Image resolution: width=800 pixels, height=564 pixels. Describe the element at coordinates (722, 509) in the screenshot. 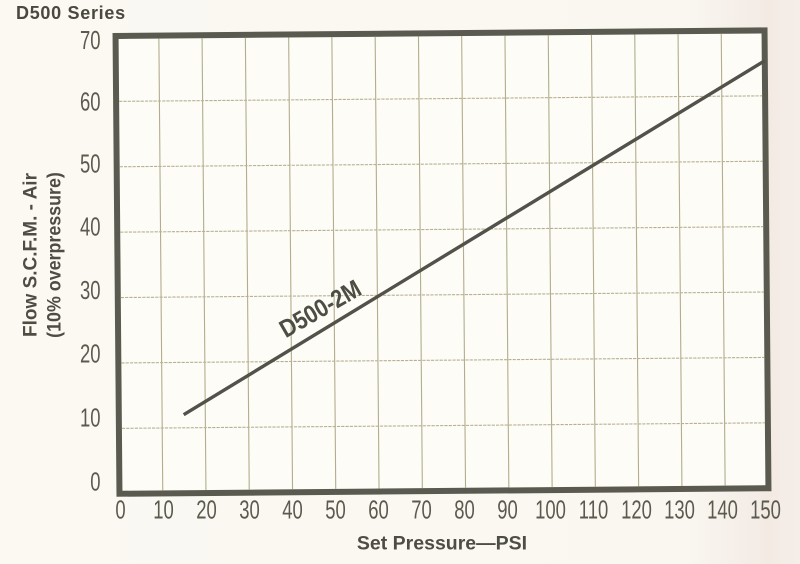

I see `svg-text: 140` at that location.